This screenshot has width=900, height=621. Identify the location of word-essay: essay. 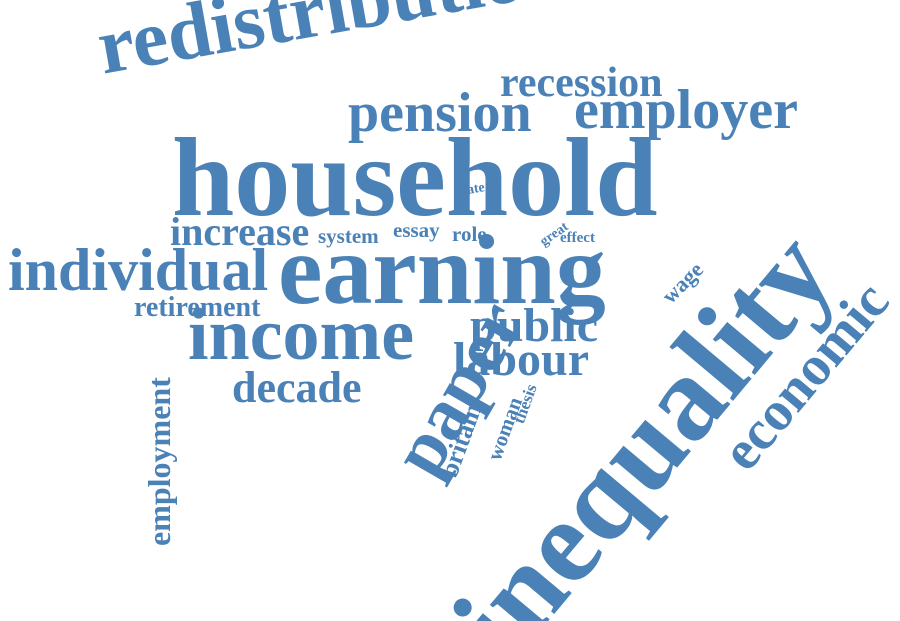
(416, 230).